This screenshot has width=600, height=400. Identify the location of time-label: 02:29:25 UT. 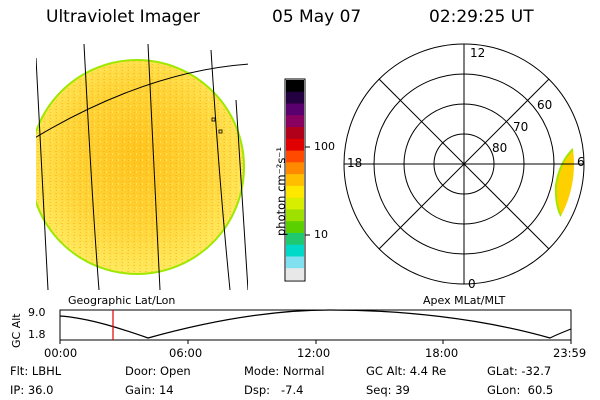
(481, 17).